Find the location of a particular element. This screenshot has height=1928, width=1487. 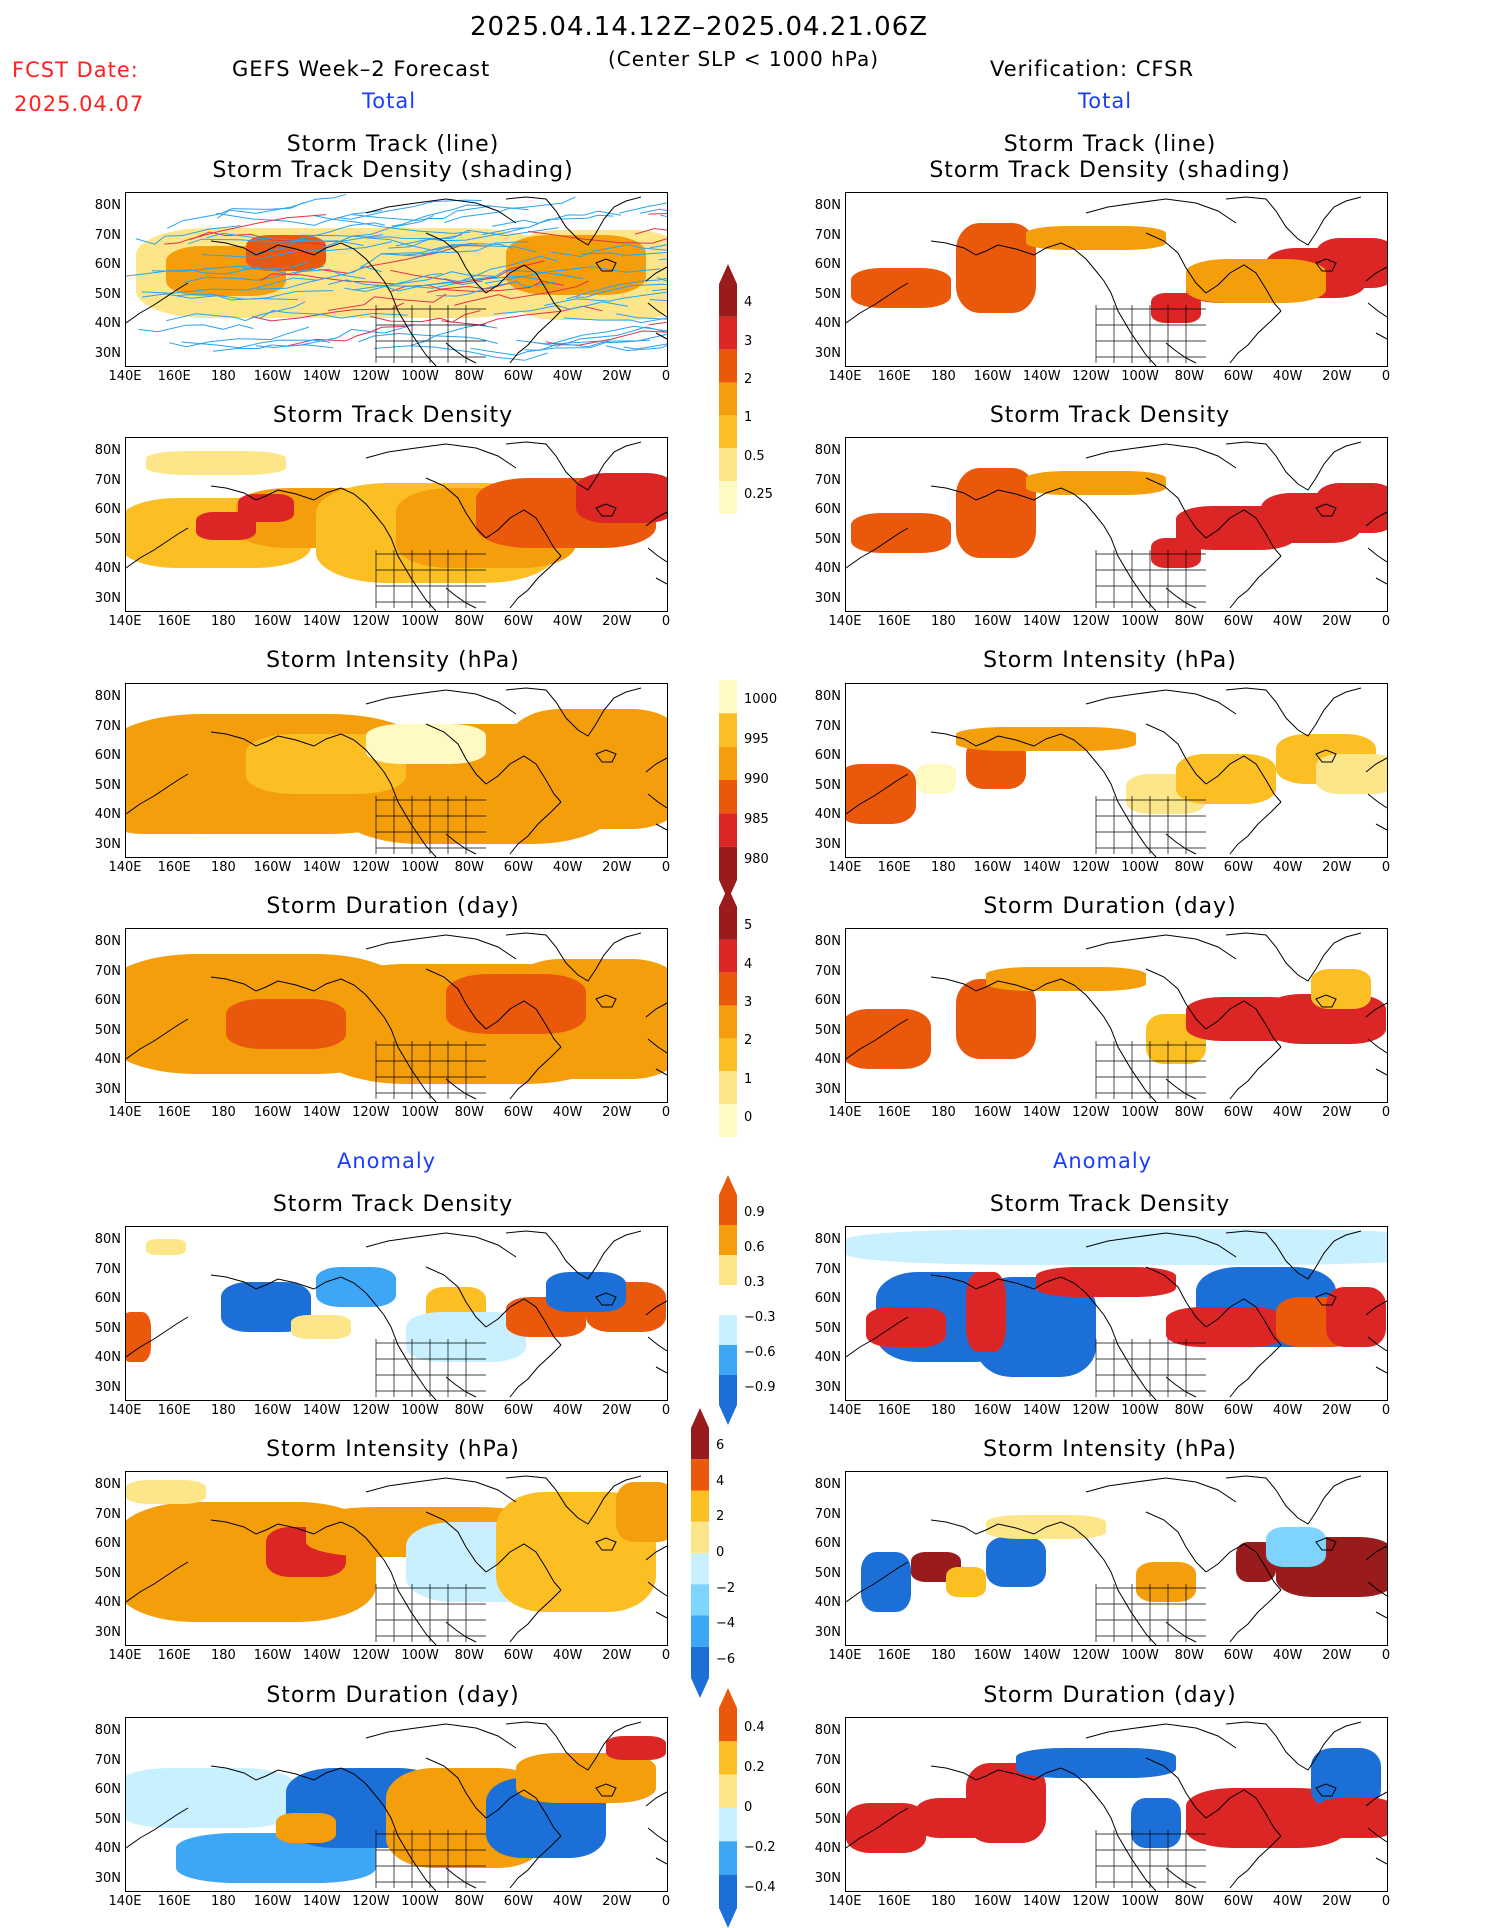

lon-label: 140E is located at coordinates (845, 1901).